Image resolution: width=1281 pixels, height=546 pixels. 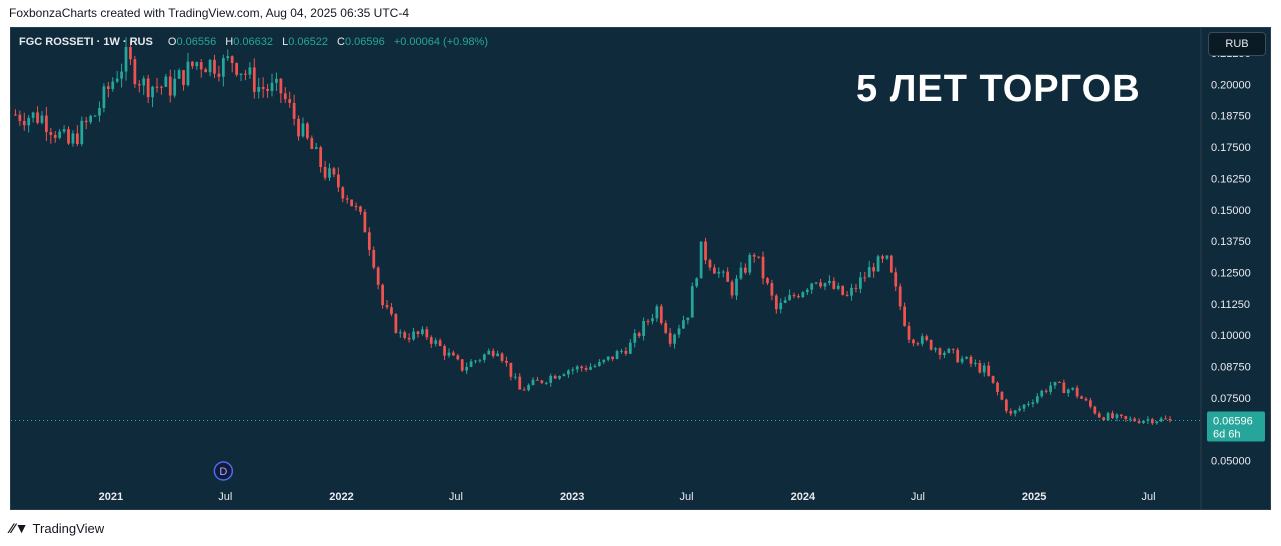 What do you see at coordinates (57, 528) in the screenshot?
I see `tradingview-logo: ⁄⁄▼ TradingView` at bounding box center [57, 528].